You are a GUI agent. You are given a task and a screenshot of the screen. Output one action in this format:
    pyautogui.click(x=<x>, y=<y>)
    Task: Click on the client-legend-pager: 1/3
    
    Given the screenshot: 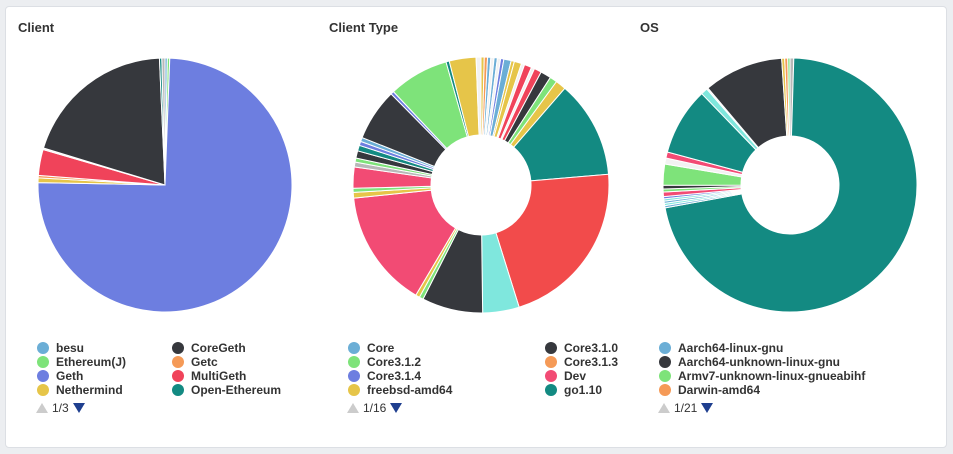 What is the action you would take?
    pyautogui.click(x=60, y=408)
    